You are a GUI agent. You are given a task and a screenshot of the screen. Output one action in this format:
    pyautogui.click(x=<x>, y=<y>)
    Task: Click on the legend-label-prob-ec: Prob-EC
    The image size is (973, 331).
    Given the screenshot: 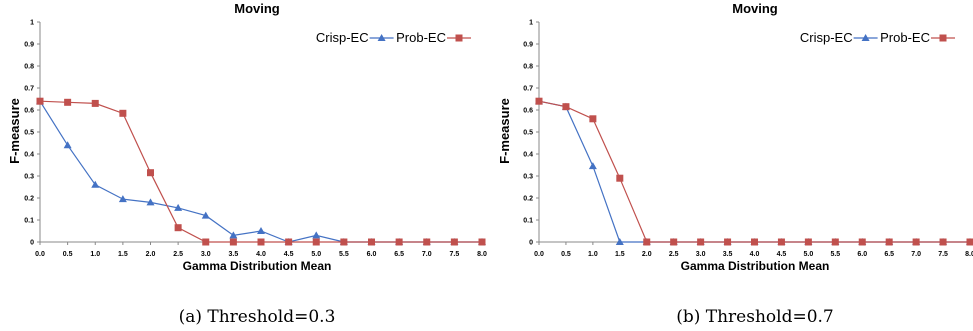 What is the action you would take?
    pyautogui.click(x=905, y=37)
    